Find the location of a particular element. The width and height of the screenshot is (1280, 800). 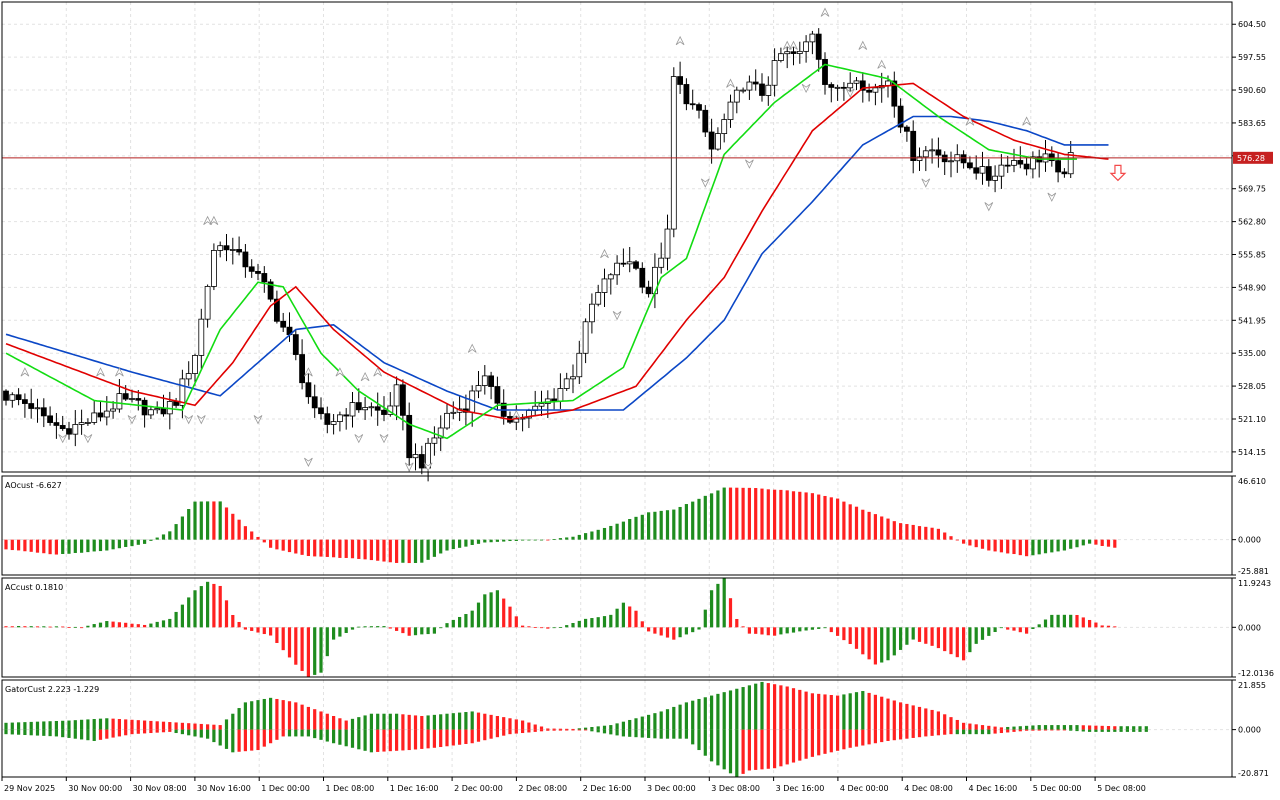

gator-pane is located at coordinates (576, 729).